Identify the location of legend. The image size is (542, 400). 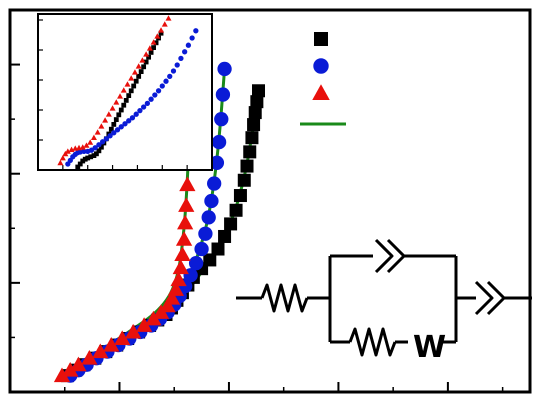
(323, 79).